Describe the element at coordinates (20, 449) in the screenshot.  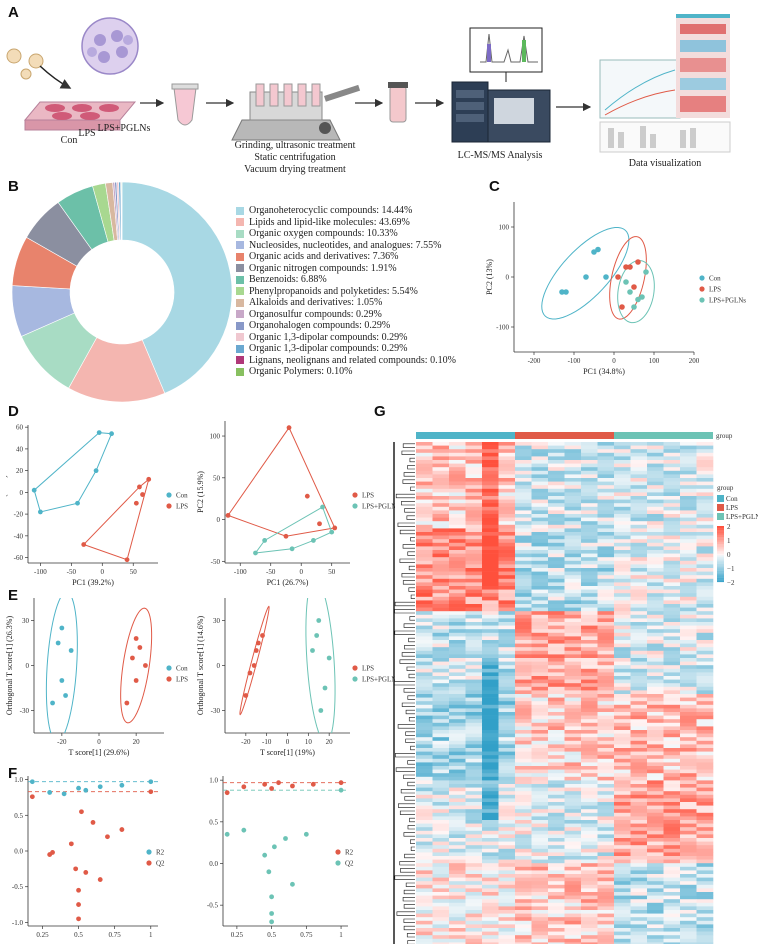
I see `y-tick-label: 40` at that location.